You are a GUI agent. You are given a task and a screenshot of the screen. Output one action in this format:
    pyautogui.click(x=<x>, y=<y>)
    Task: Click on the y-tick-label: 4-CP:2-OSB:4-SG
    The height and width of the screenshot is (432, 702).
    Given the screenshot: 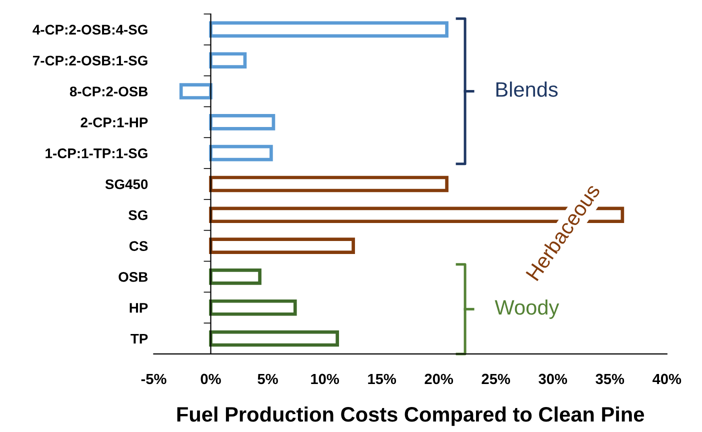 What is the action you would take?
    pyautogui.click(x=90, y=29)
    